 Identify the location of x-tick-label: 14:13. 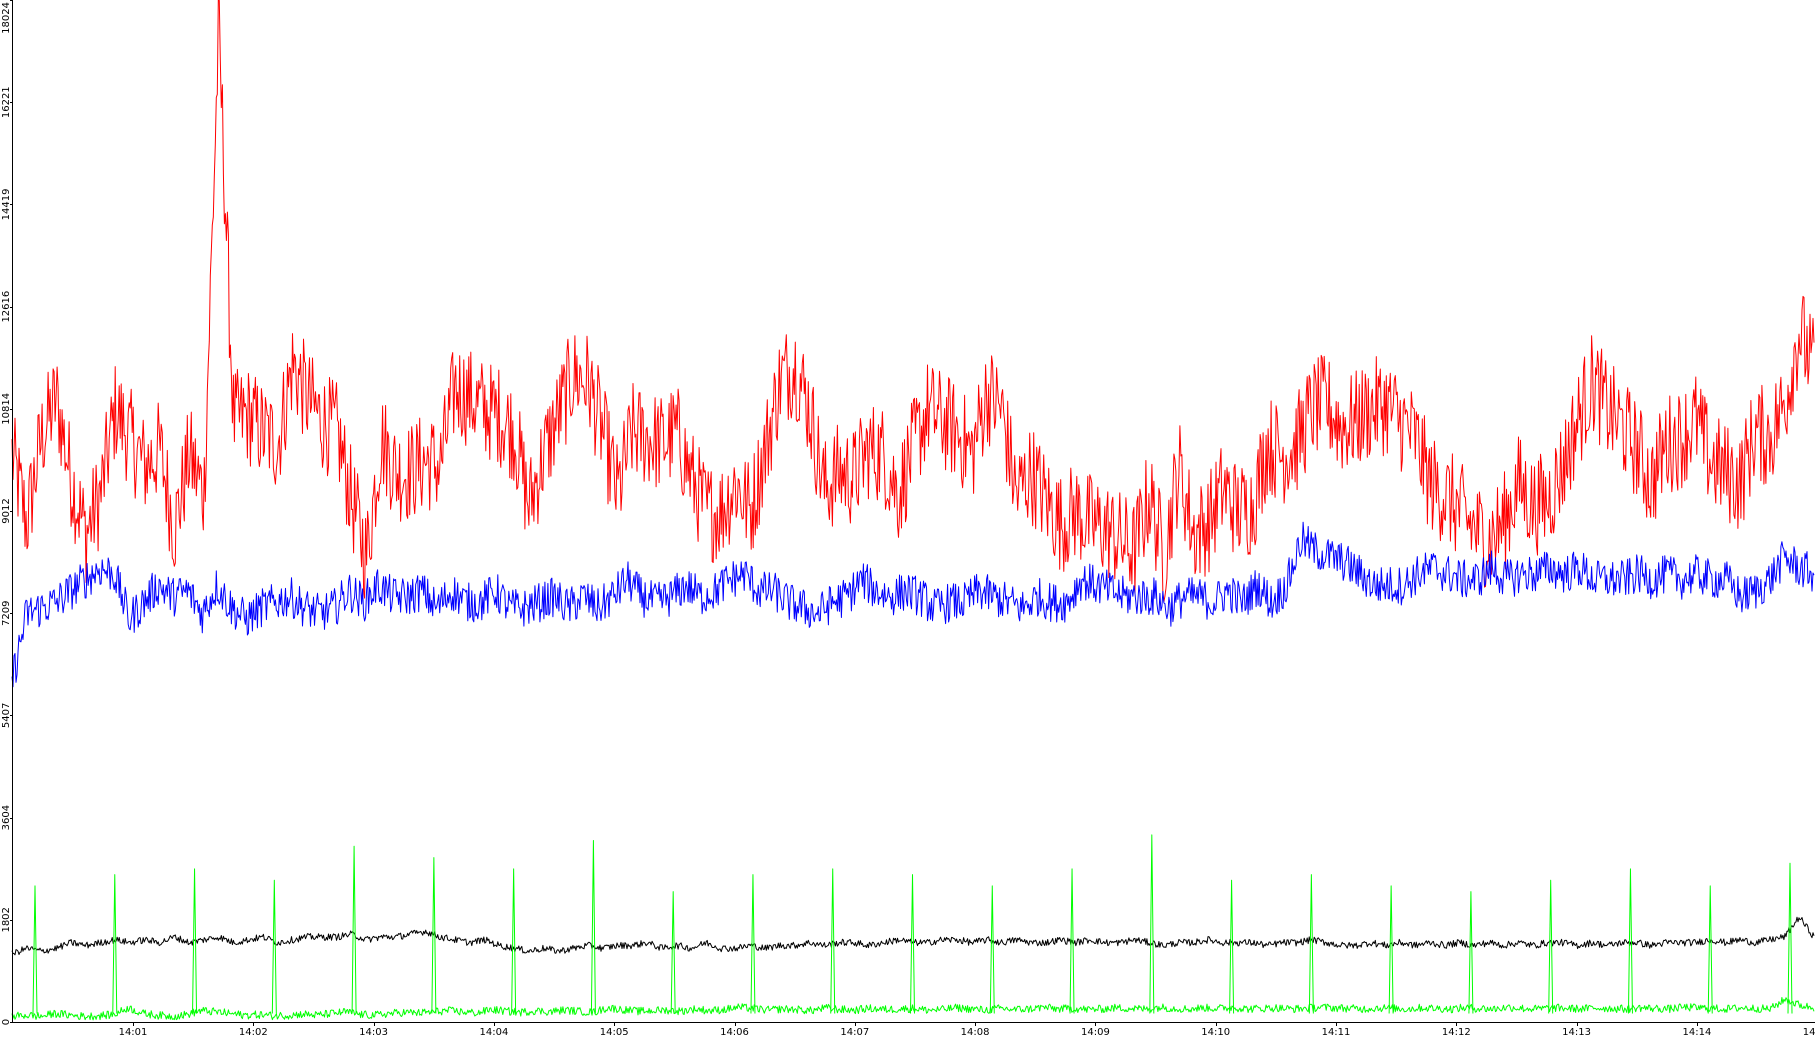
(1576, 1032).